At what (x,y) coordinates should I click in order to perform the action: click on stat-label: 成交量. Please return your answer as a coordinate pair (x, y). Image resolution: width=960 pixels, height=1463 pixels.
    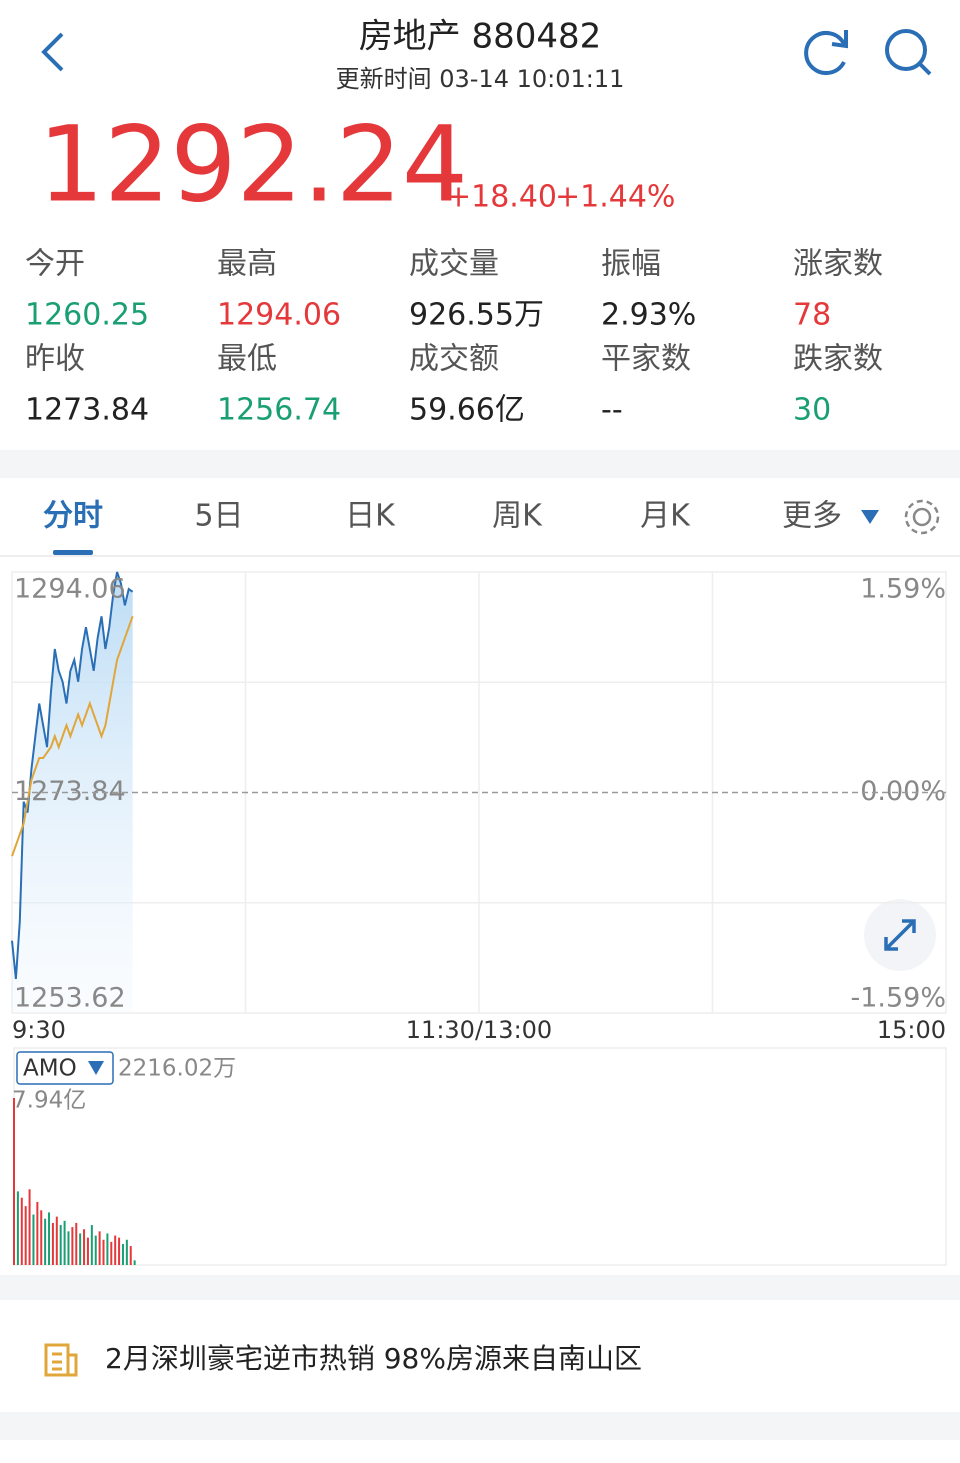
    Looking at the image, I should click on (454, 264).